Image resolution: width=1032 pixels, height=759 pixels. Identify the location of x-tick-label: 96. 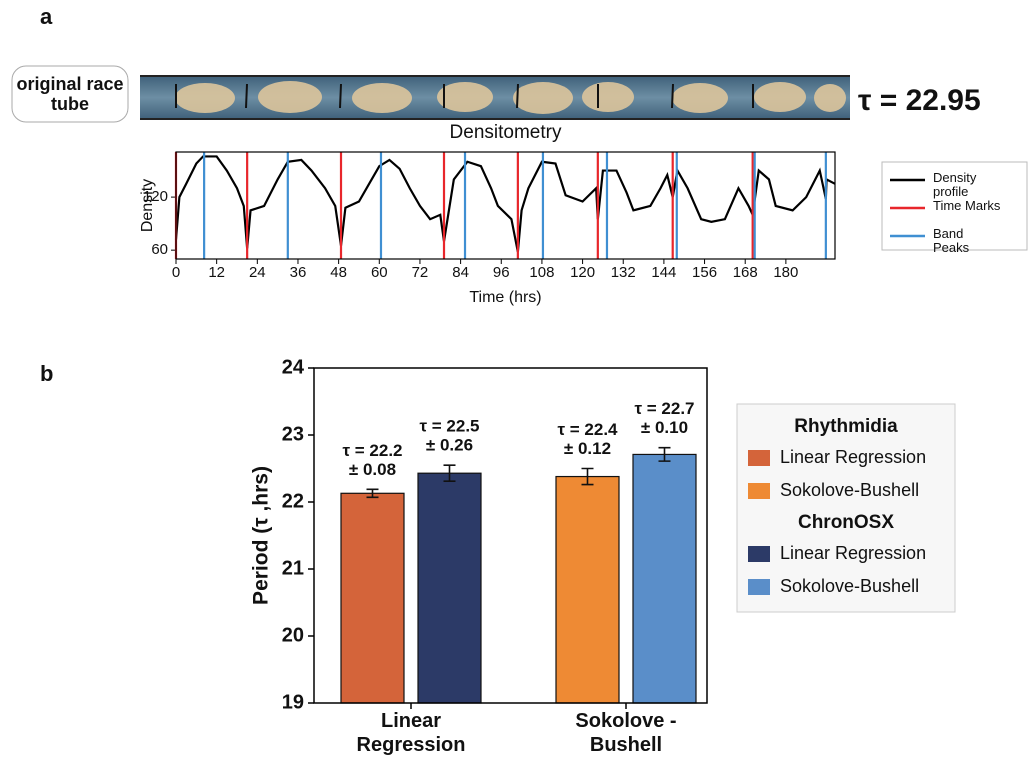
(501, 272).